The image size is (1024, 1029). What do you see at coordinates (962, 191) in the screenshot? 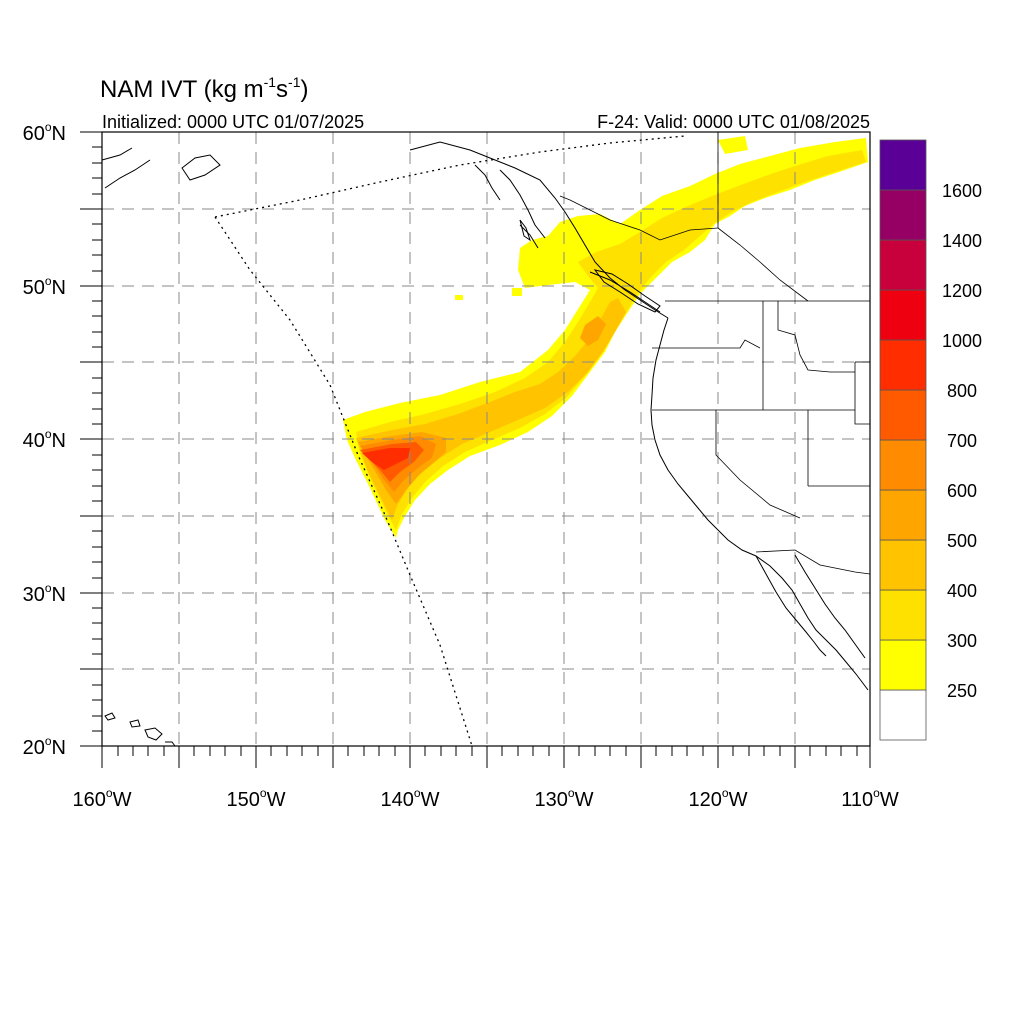
I see `colorbar-label: 1600` at bounding box center [962, 191].